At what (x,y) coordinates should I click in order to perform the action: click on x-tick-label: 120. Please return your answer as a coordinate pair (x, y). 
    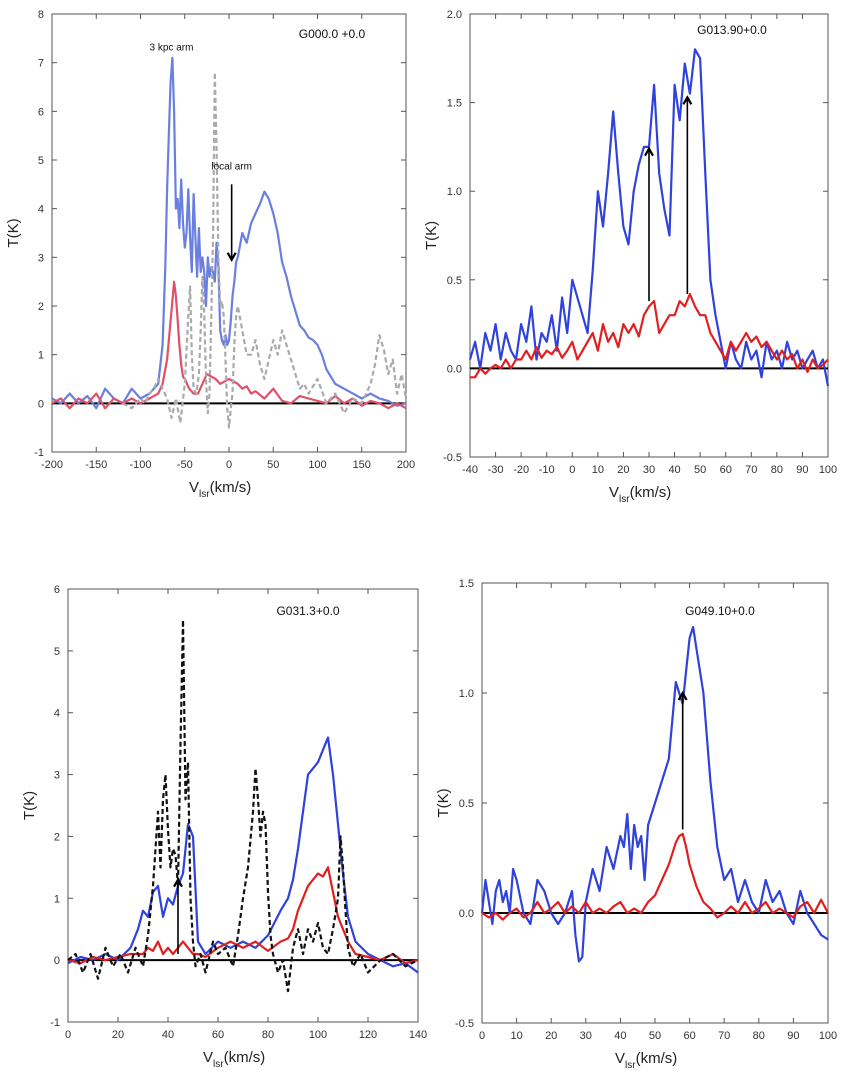
    Looking at the image, I should click on (368, 1035).